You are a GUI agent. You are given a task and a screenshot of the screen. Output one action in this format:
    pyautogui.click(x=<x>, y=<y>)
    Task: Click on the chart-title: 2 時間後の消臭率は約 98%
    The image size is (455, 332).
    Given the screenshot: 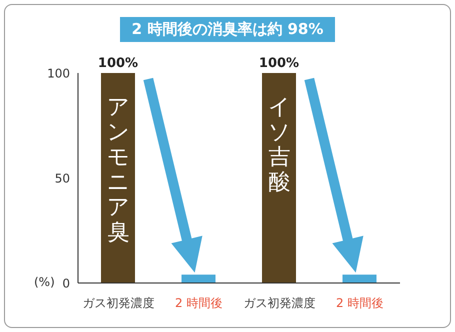 What is the action you would take?
    pyautogui.click(x=228, y=29)
    